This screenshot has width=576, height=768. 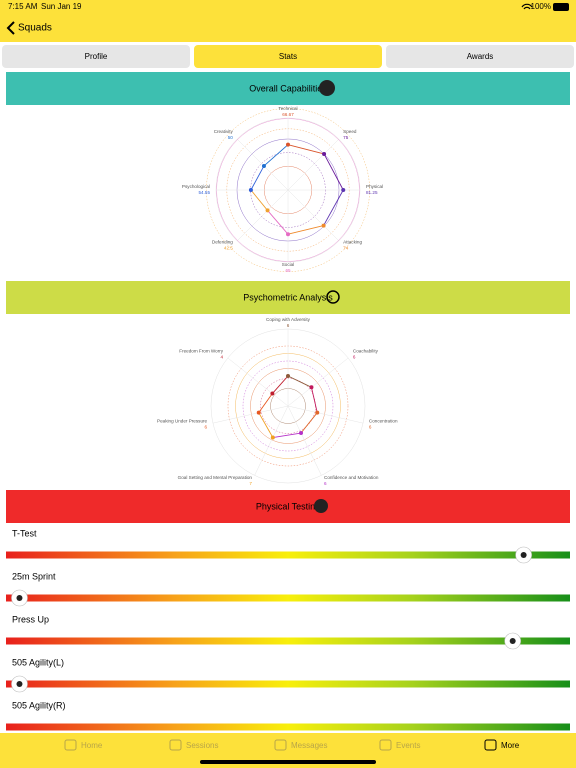 What do you see at coordinates (287, 108) in the screenshot?
I see `radar-label: Technical` at bounding box center [287, 108].